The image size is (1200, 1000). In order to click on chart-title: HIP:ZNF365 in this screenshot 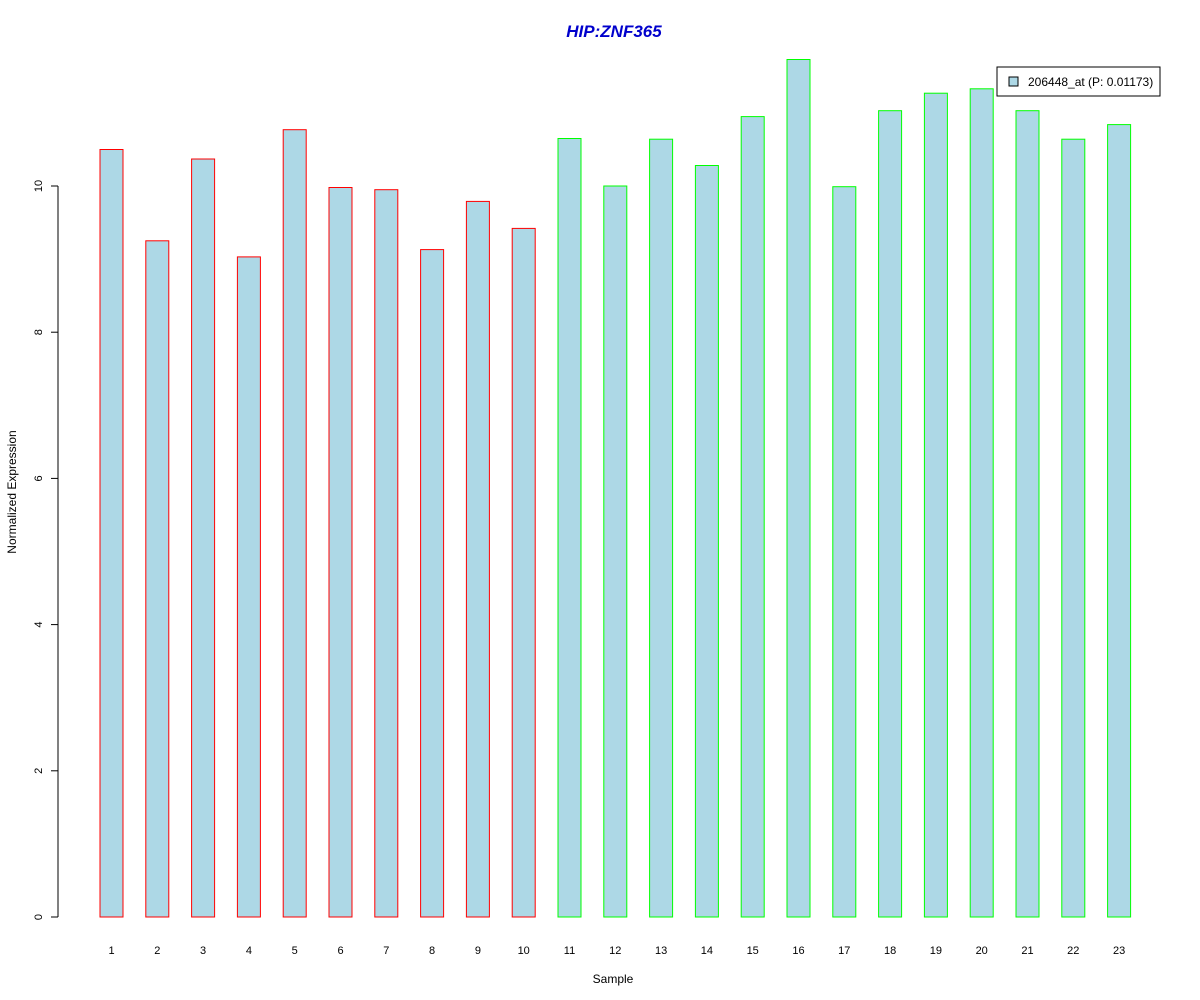, I will do `click(614, 31)`.